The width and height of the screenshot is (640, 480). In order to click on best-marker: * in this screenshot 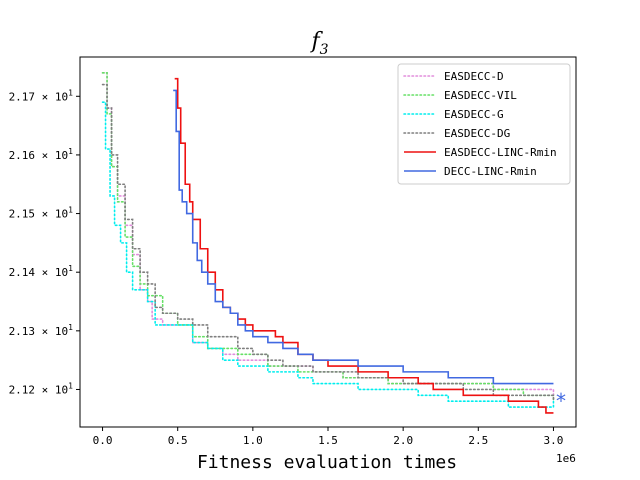, I will do `click(561, 401)`.